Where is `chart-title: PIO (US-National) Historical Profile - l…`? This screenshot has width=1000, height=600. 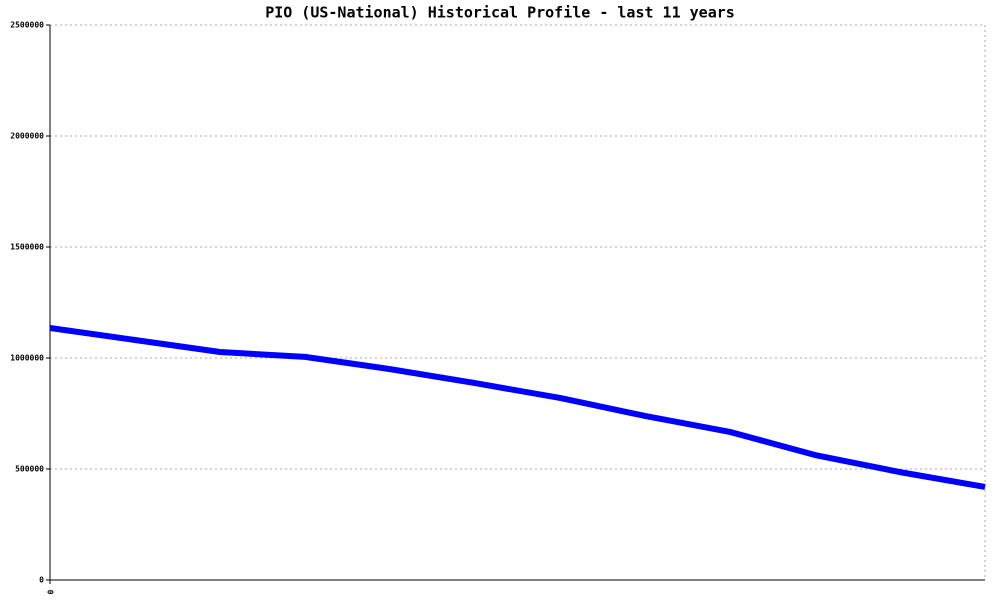 chart-title: PIO (US-National) Historical Profile - l… is located at coordinates (500, 13).